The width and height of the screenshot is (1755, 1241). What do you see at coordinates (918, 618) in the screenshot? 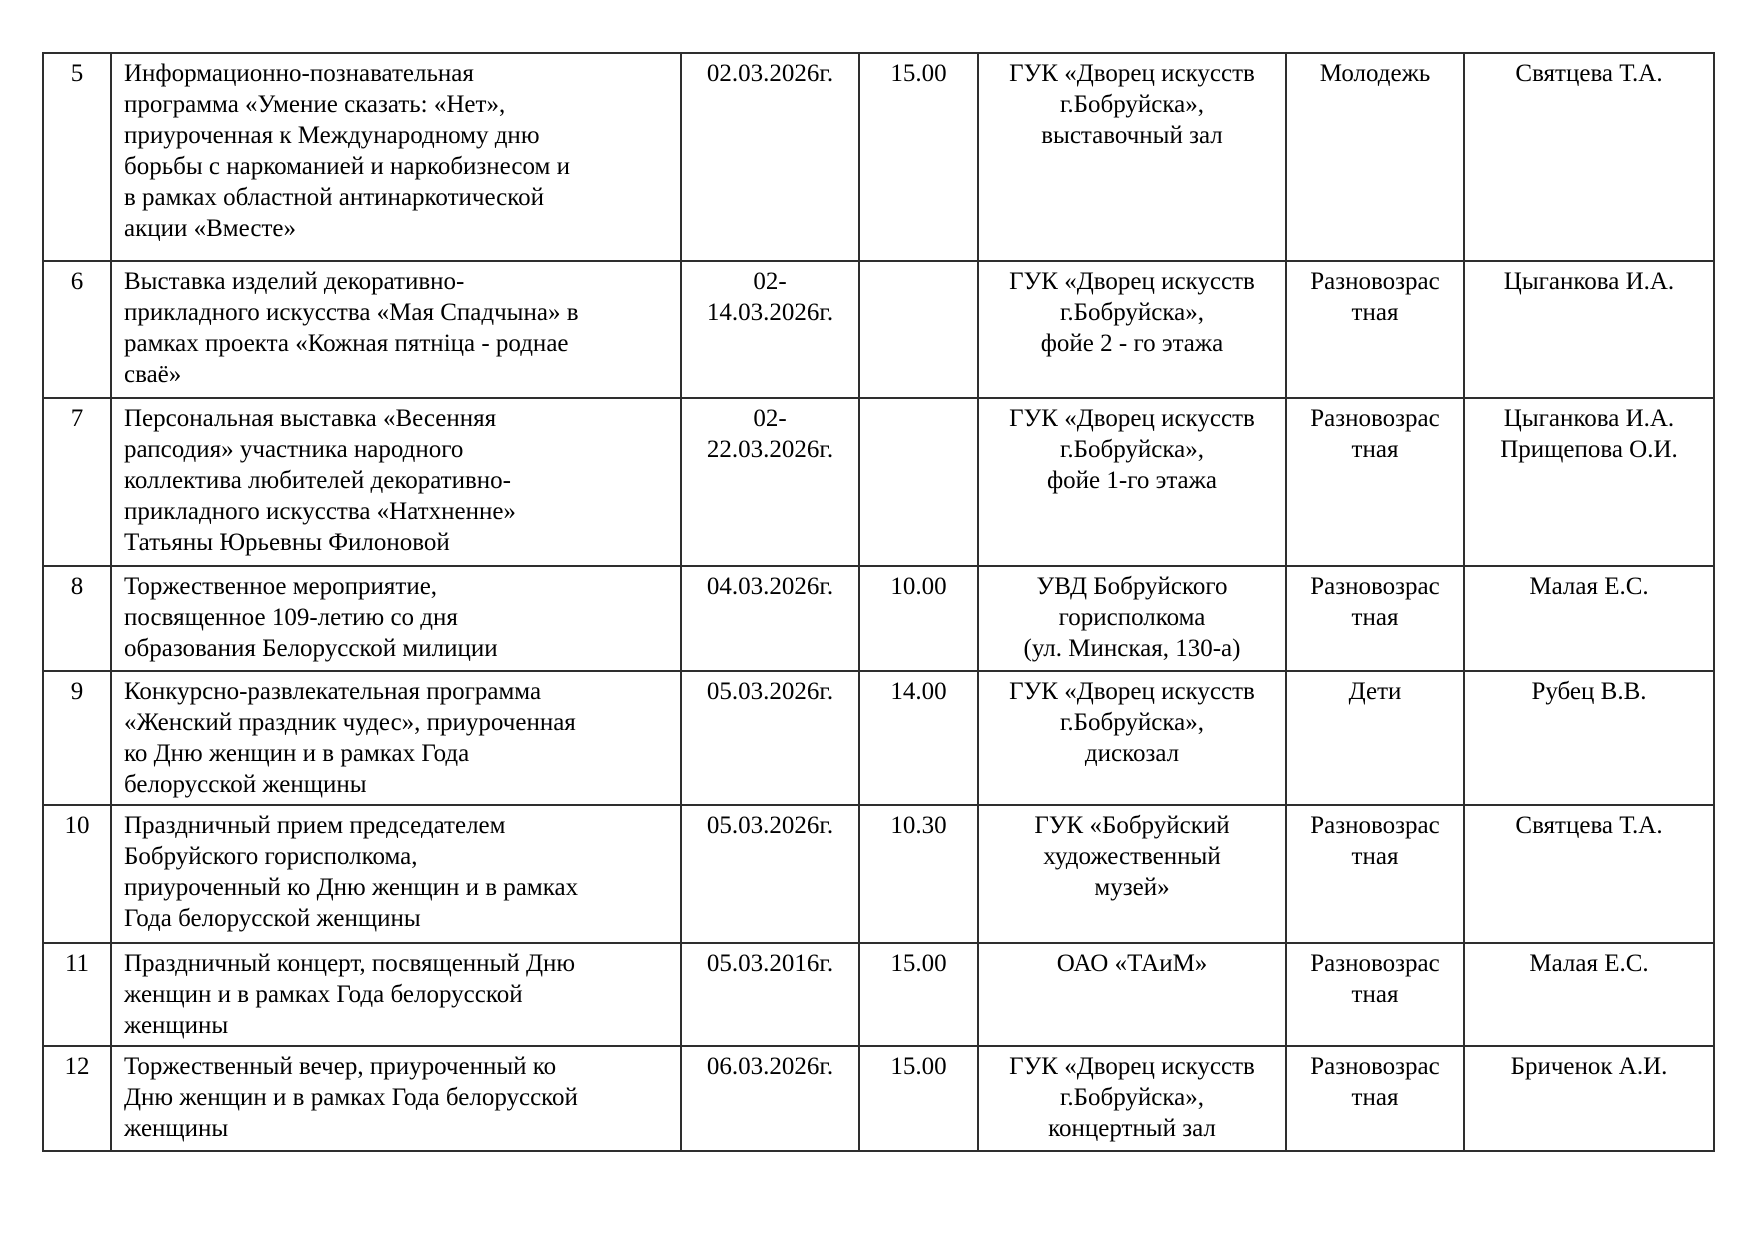
I see `time-cell: 10.00` at bounding box center [918, 618].